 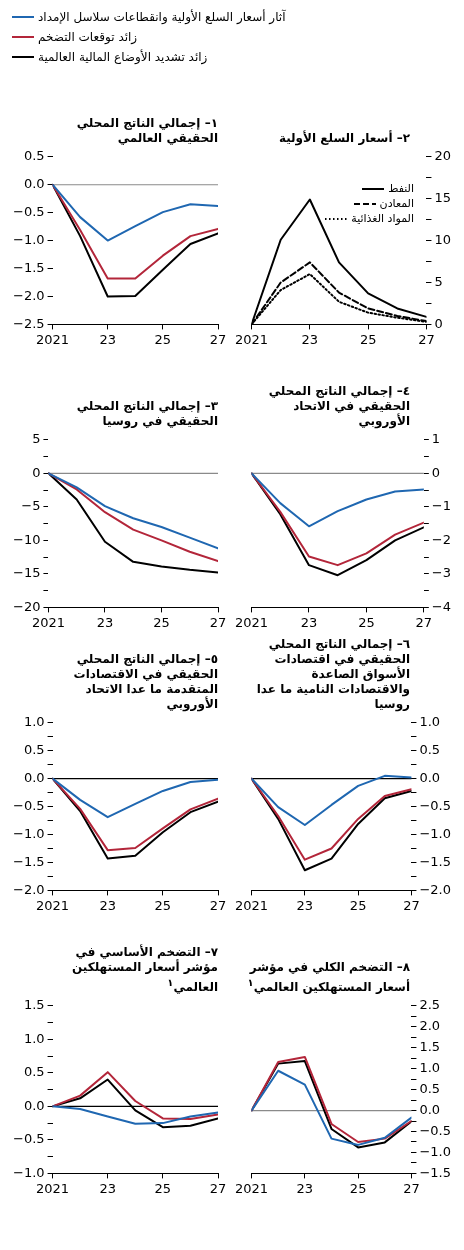 I want to click on y-tick-label: 20, so click(x=442, y=156).